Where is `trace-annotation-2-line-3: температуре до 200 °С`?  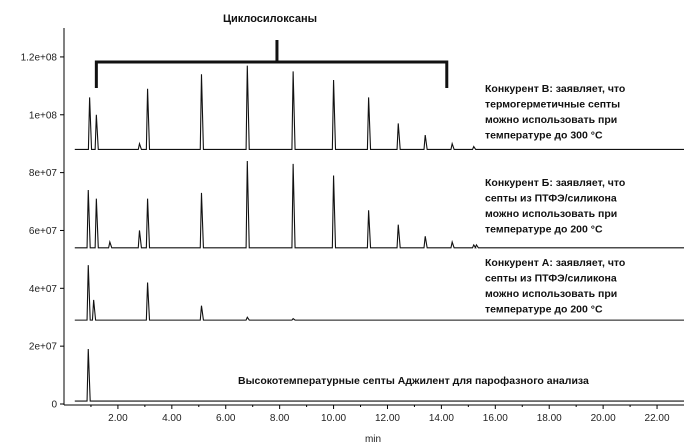 trace-annotation-2-line-3: температуре до 200 °С is located at coordinates (544, 310).